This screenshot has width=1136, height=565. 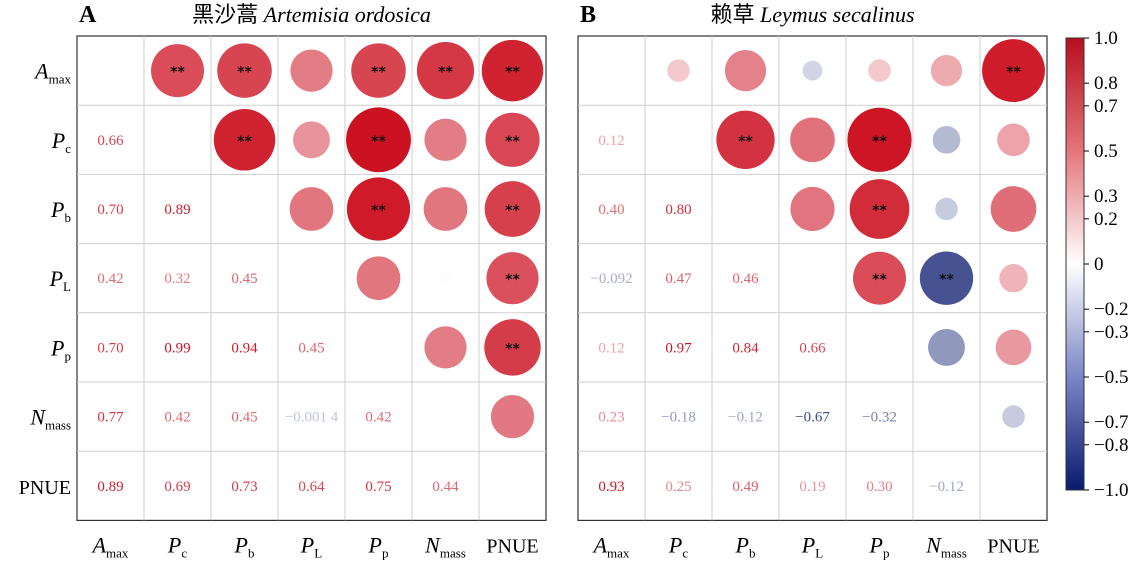 What do you see at coordinates (588, 15) in the screenshot?
I see `panel-label: B` at bounding box center [588, 15].